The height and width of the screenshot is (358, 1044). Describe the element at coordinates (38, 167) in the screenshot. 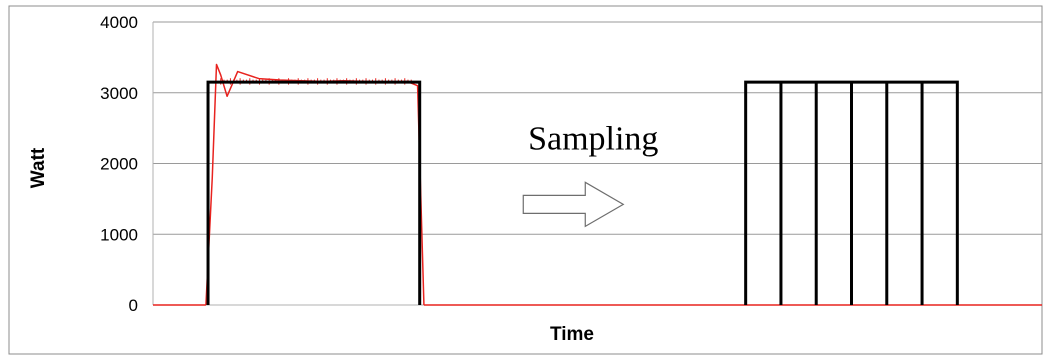

I see `y-axis-title: Watt` at that location.